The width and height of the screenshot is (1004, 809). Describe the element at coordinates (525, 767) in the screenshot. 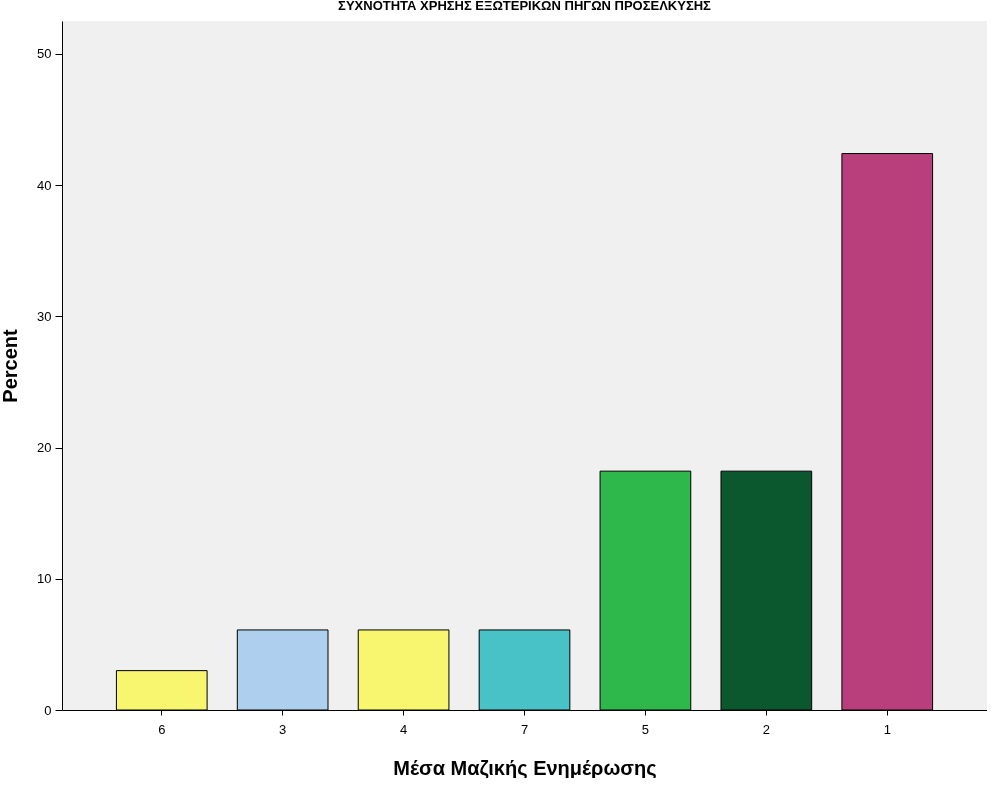

I see `x-axis-title: Μέσα Μαζικής Ενημέρωσης` at that location.